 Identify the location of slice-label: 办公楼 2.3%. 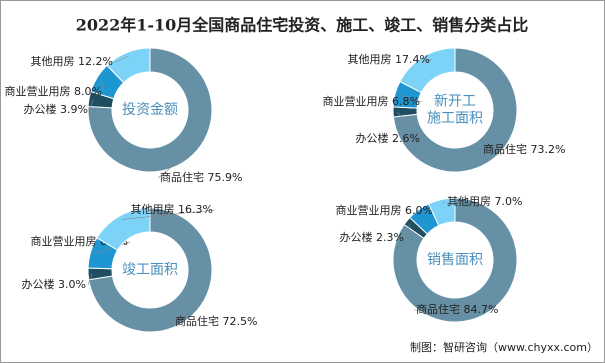
(372, 237).